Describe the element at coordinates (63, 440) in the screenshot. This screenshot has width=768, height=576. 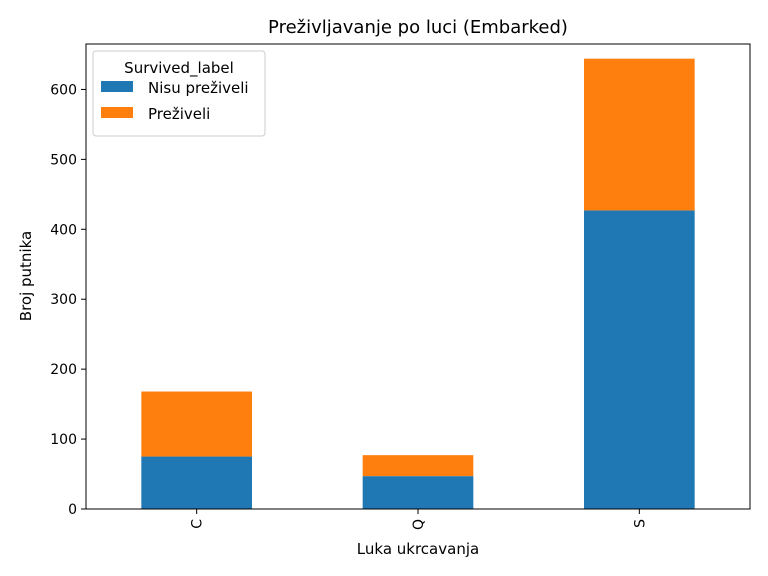
I see `y-tick-label: 100` at that location.